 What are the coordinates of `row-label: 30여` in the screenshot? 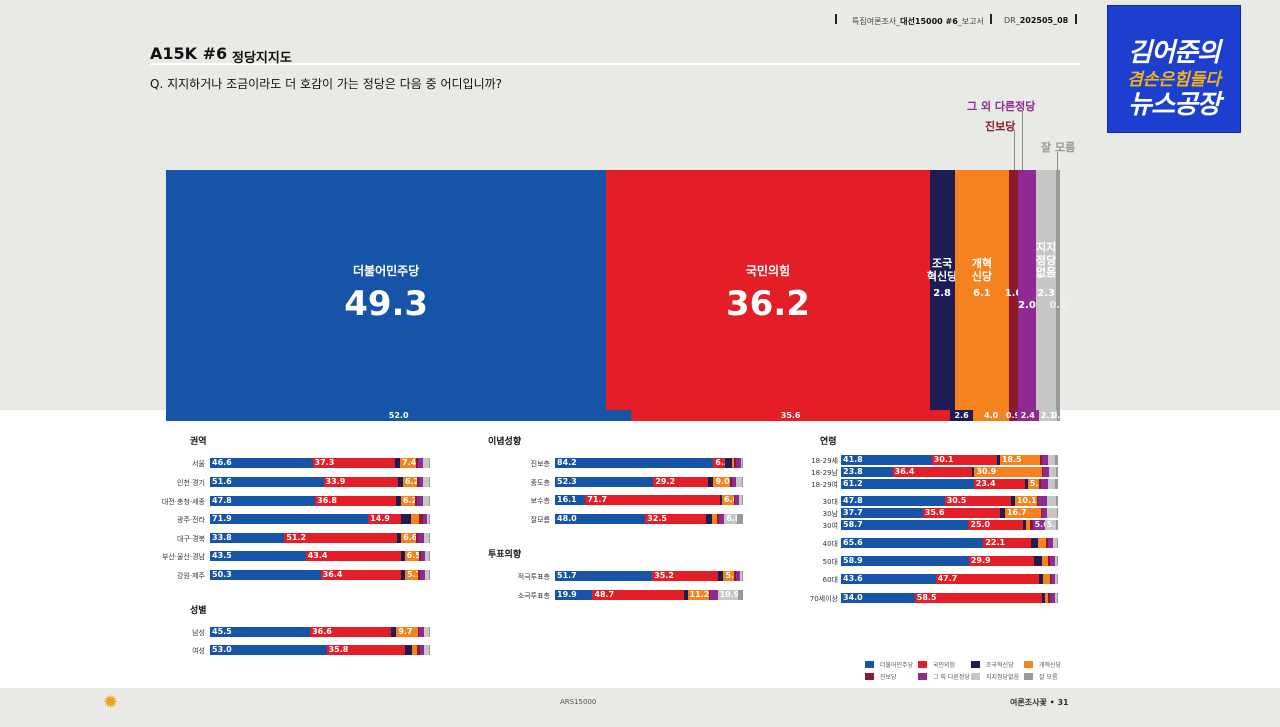 It's located at (830, 526).